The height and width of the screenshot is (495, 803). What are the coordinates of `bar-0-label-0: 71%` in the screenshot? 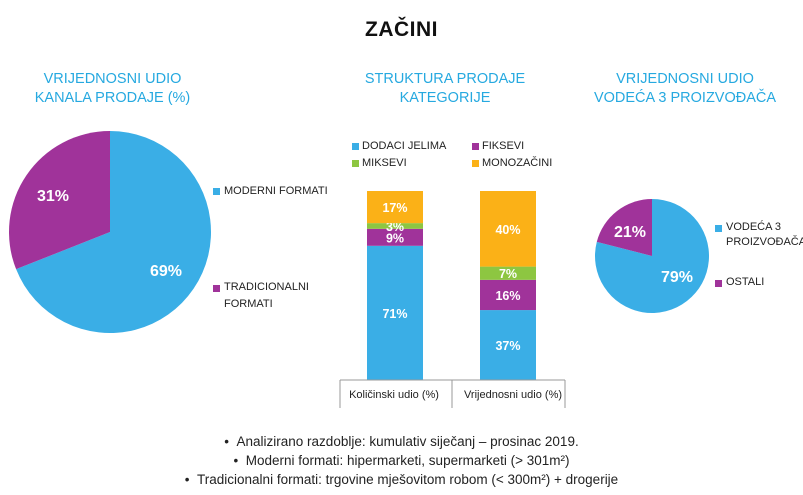 It's located at (394, 314).